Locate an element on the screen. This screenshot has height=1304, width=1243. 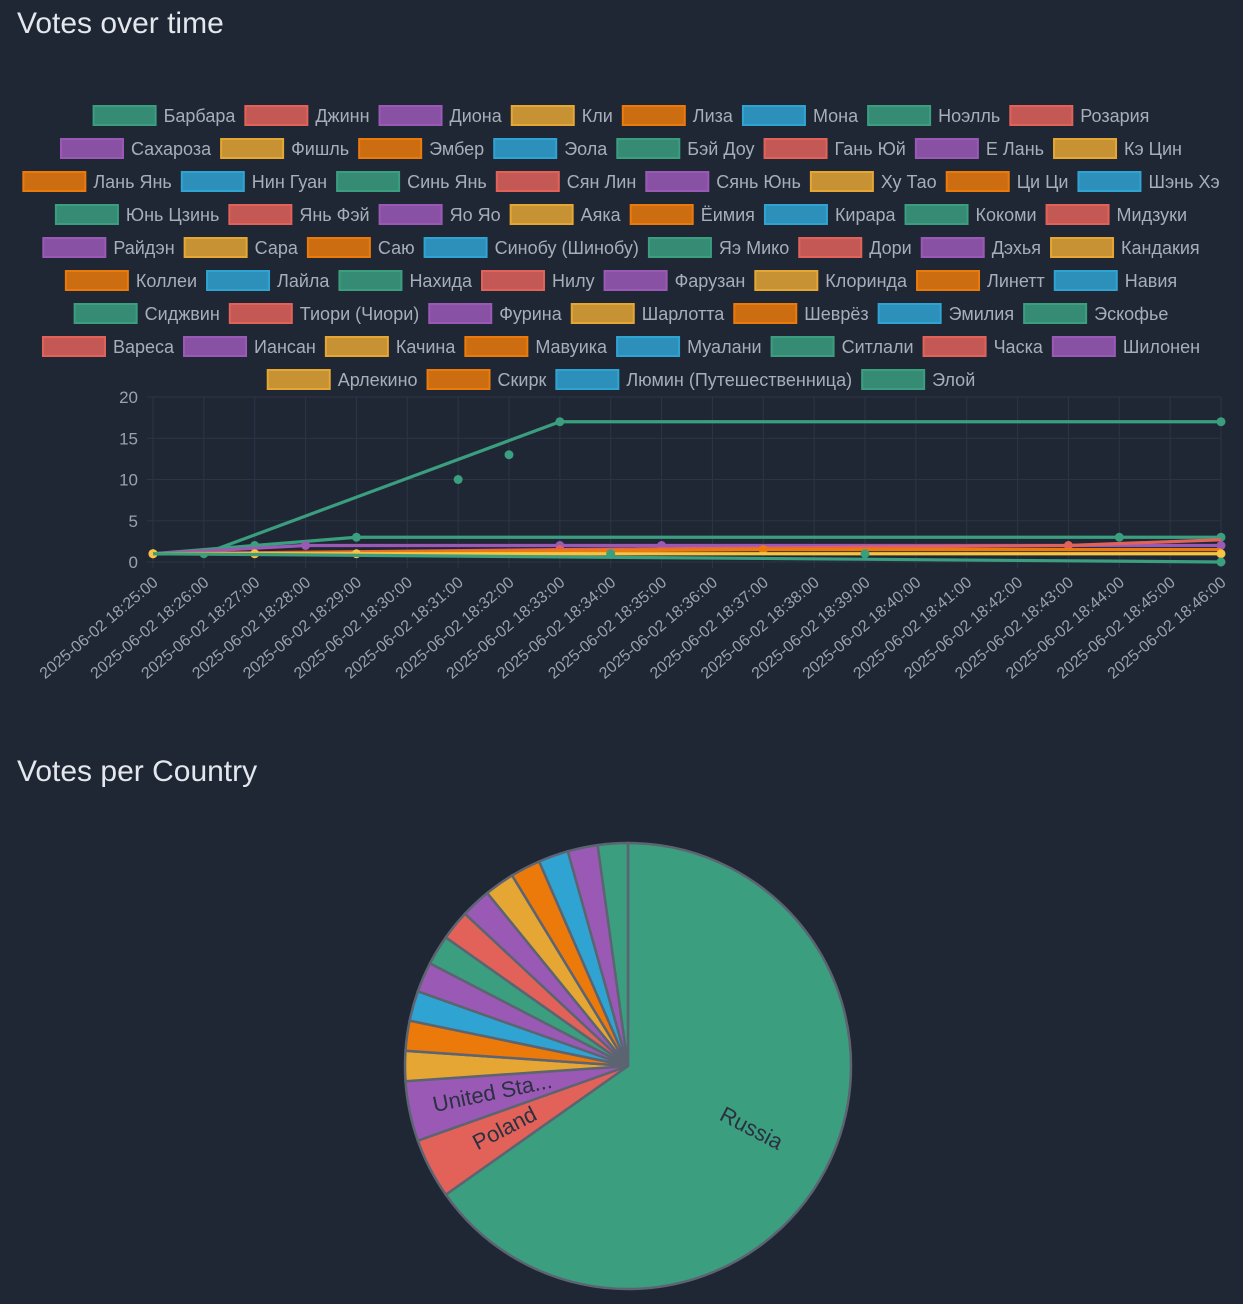
legend-label: Фурина is located at coordinates (530, 314).